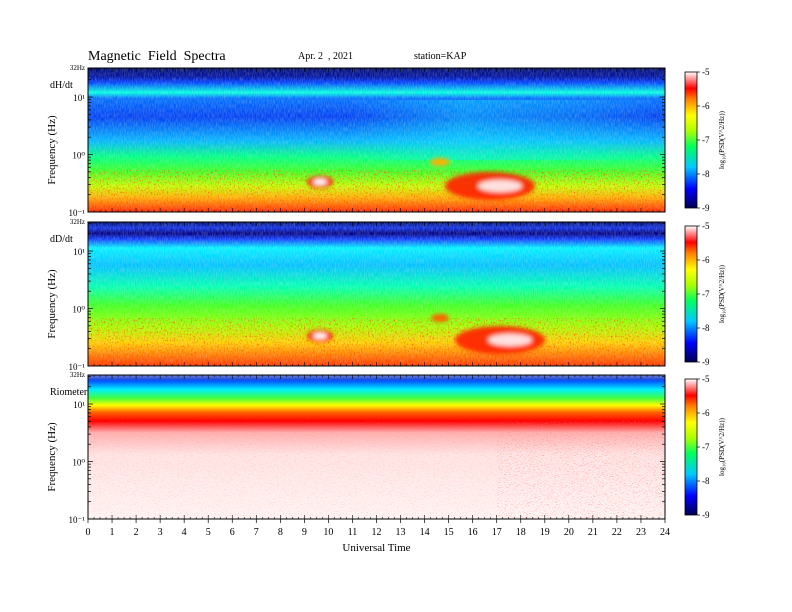 The height and width of the screenshot is (612, 792). What do you see at coordinates (569, 532) in the screenshot?
I see `x-tick-label: 20` at bounding box center [569, 532].